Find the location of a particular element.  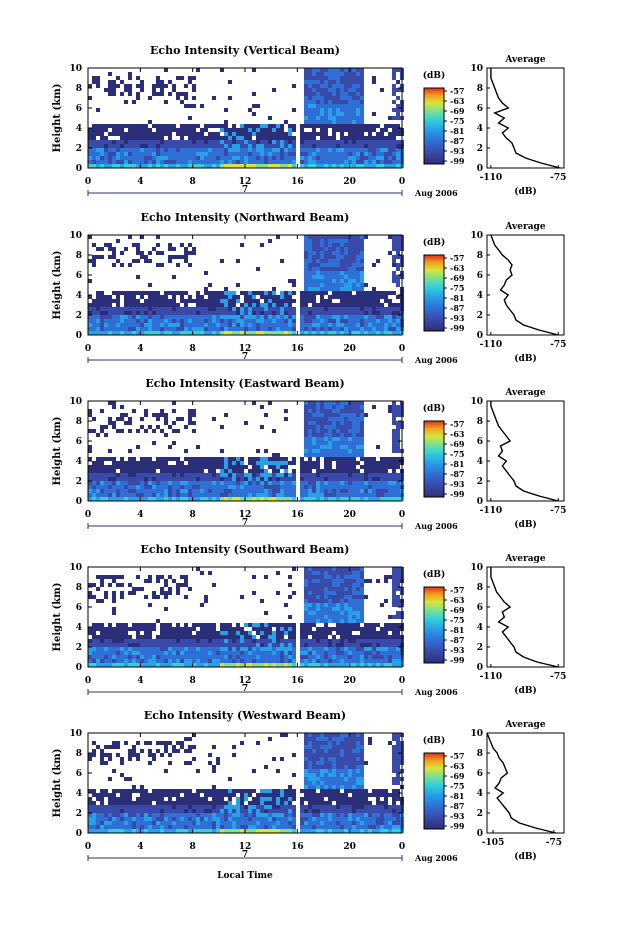

avg-y-tick-label: 4 is located at coordinates (480, 462).